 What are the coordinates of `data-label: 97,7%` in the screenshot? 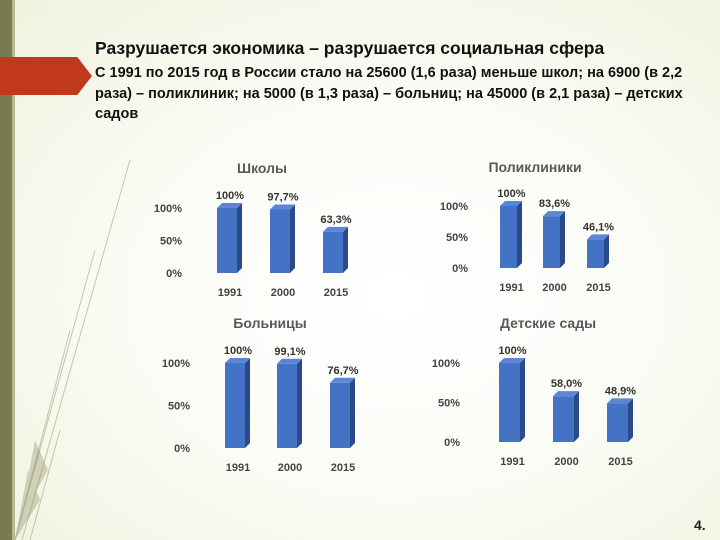 It's located at (282, 197).